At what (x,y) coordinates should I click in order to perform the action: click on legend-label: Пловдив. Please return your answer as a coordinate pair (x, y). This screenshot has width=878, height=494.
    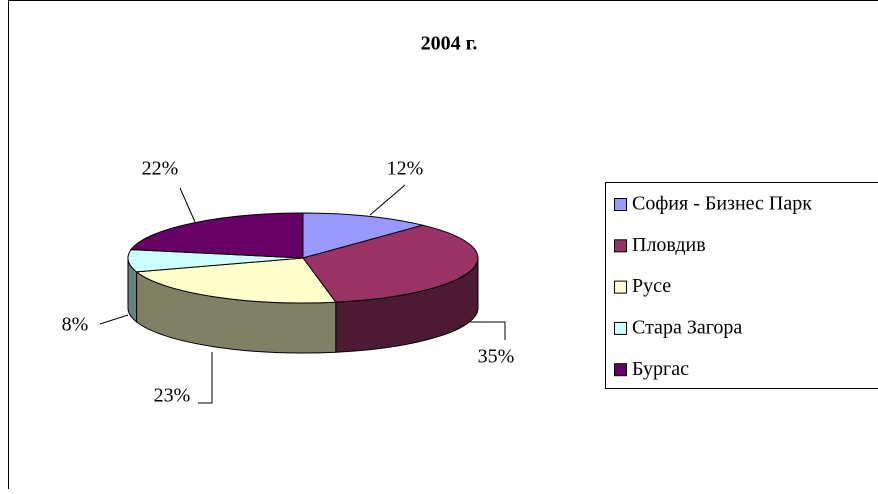
    Looking at the image, I should click on (669, 245).